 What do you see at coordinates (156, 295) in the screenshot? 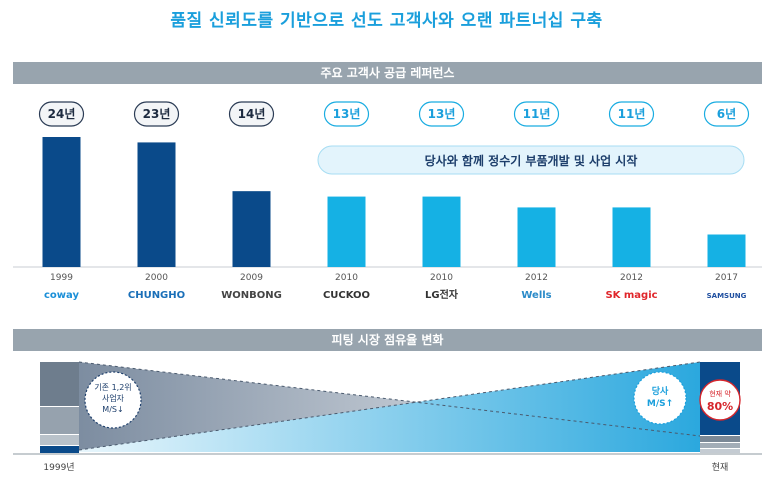
I see `customer-logo: CHUNGHO` at bounding box center [156, 295].